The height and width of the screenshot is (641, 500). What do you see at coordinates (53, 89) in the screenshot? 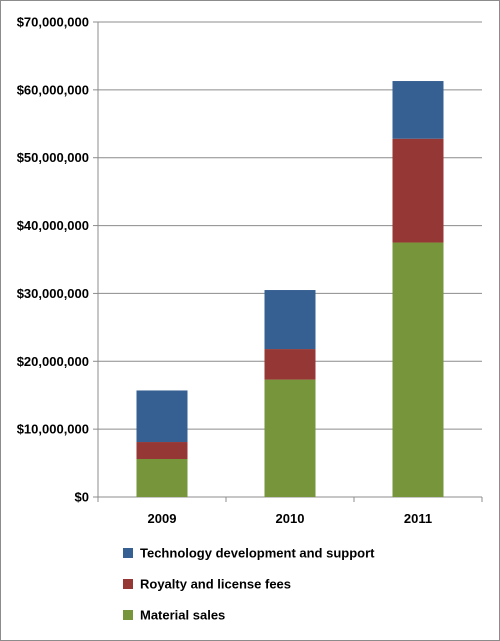
I see `y-tick-label: $60,000,000` at bounding box center [53, 89].